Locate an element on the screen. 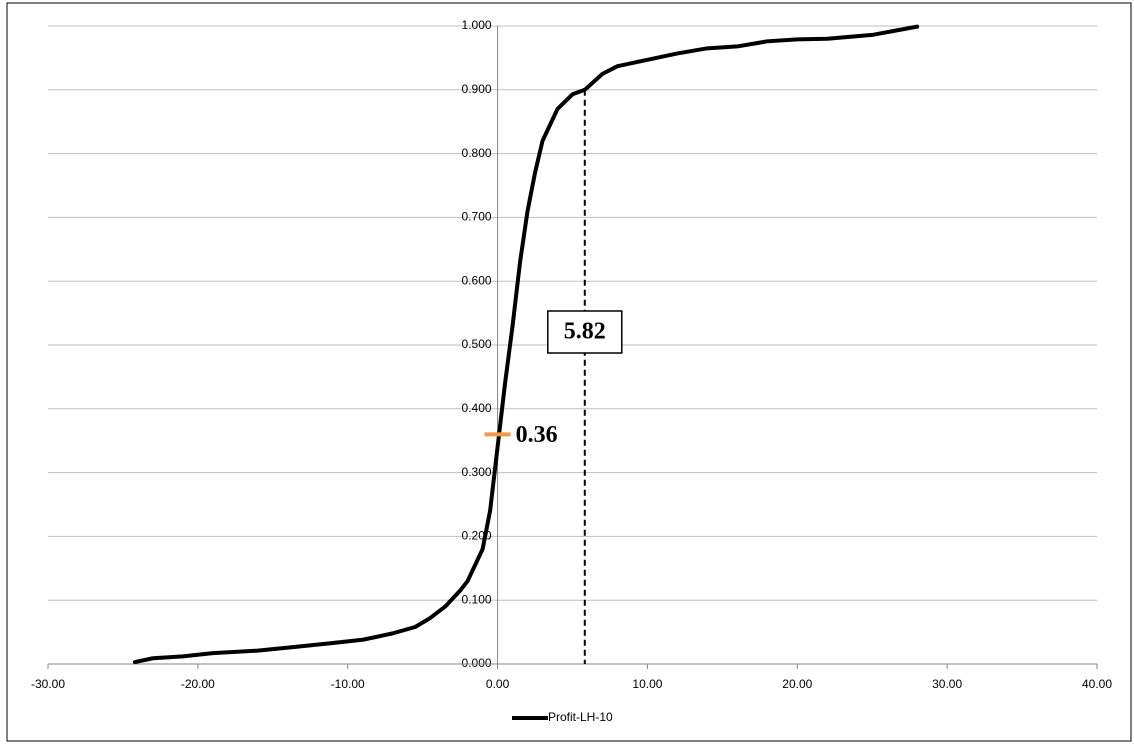 The width and height of the screenshot is (1134, 744). x-tick-label: -10.00 is located at coordinates (348, 684).